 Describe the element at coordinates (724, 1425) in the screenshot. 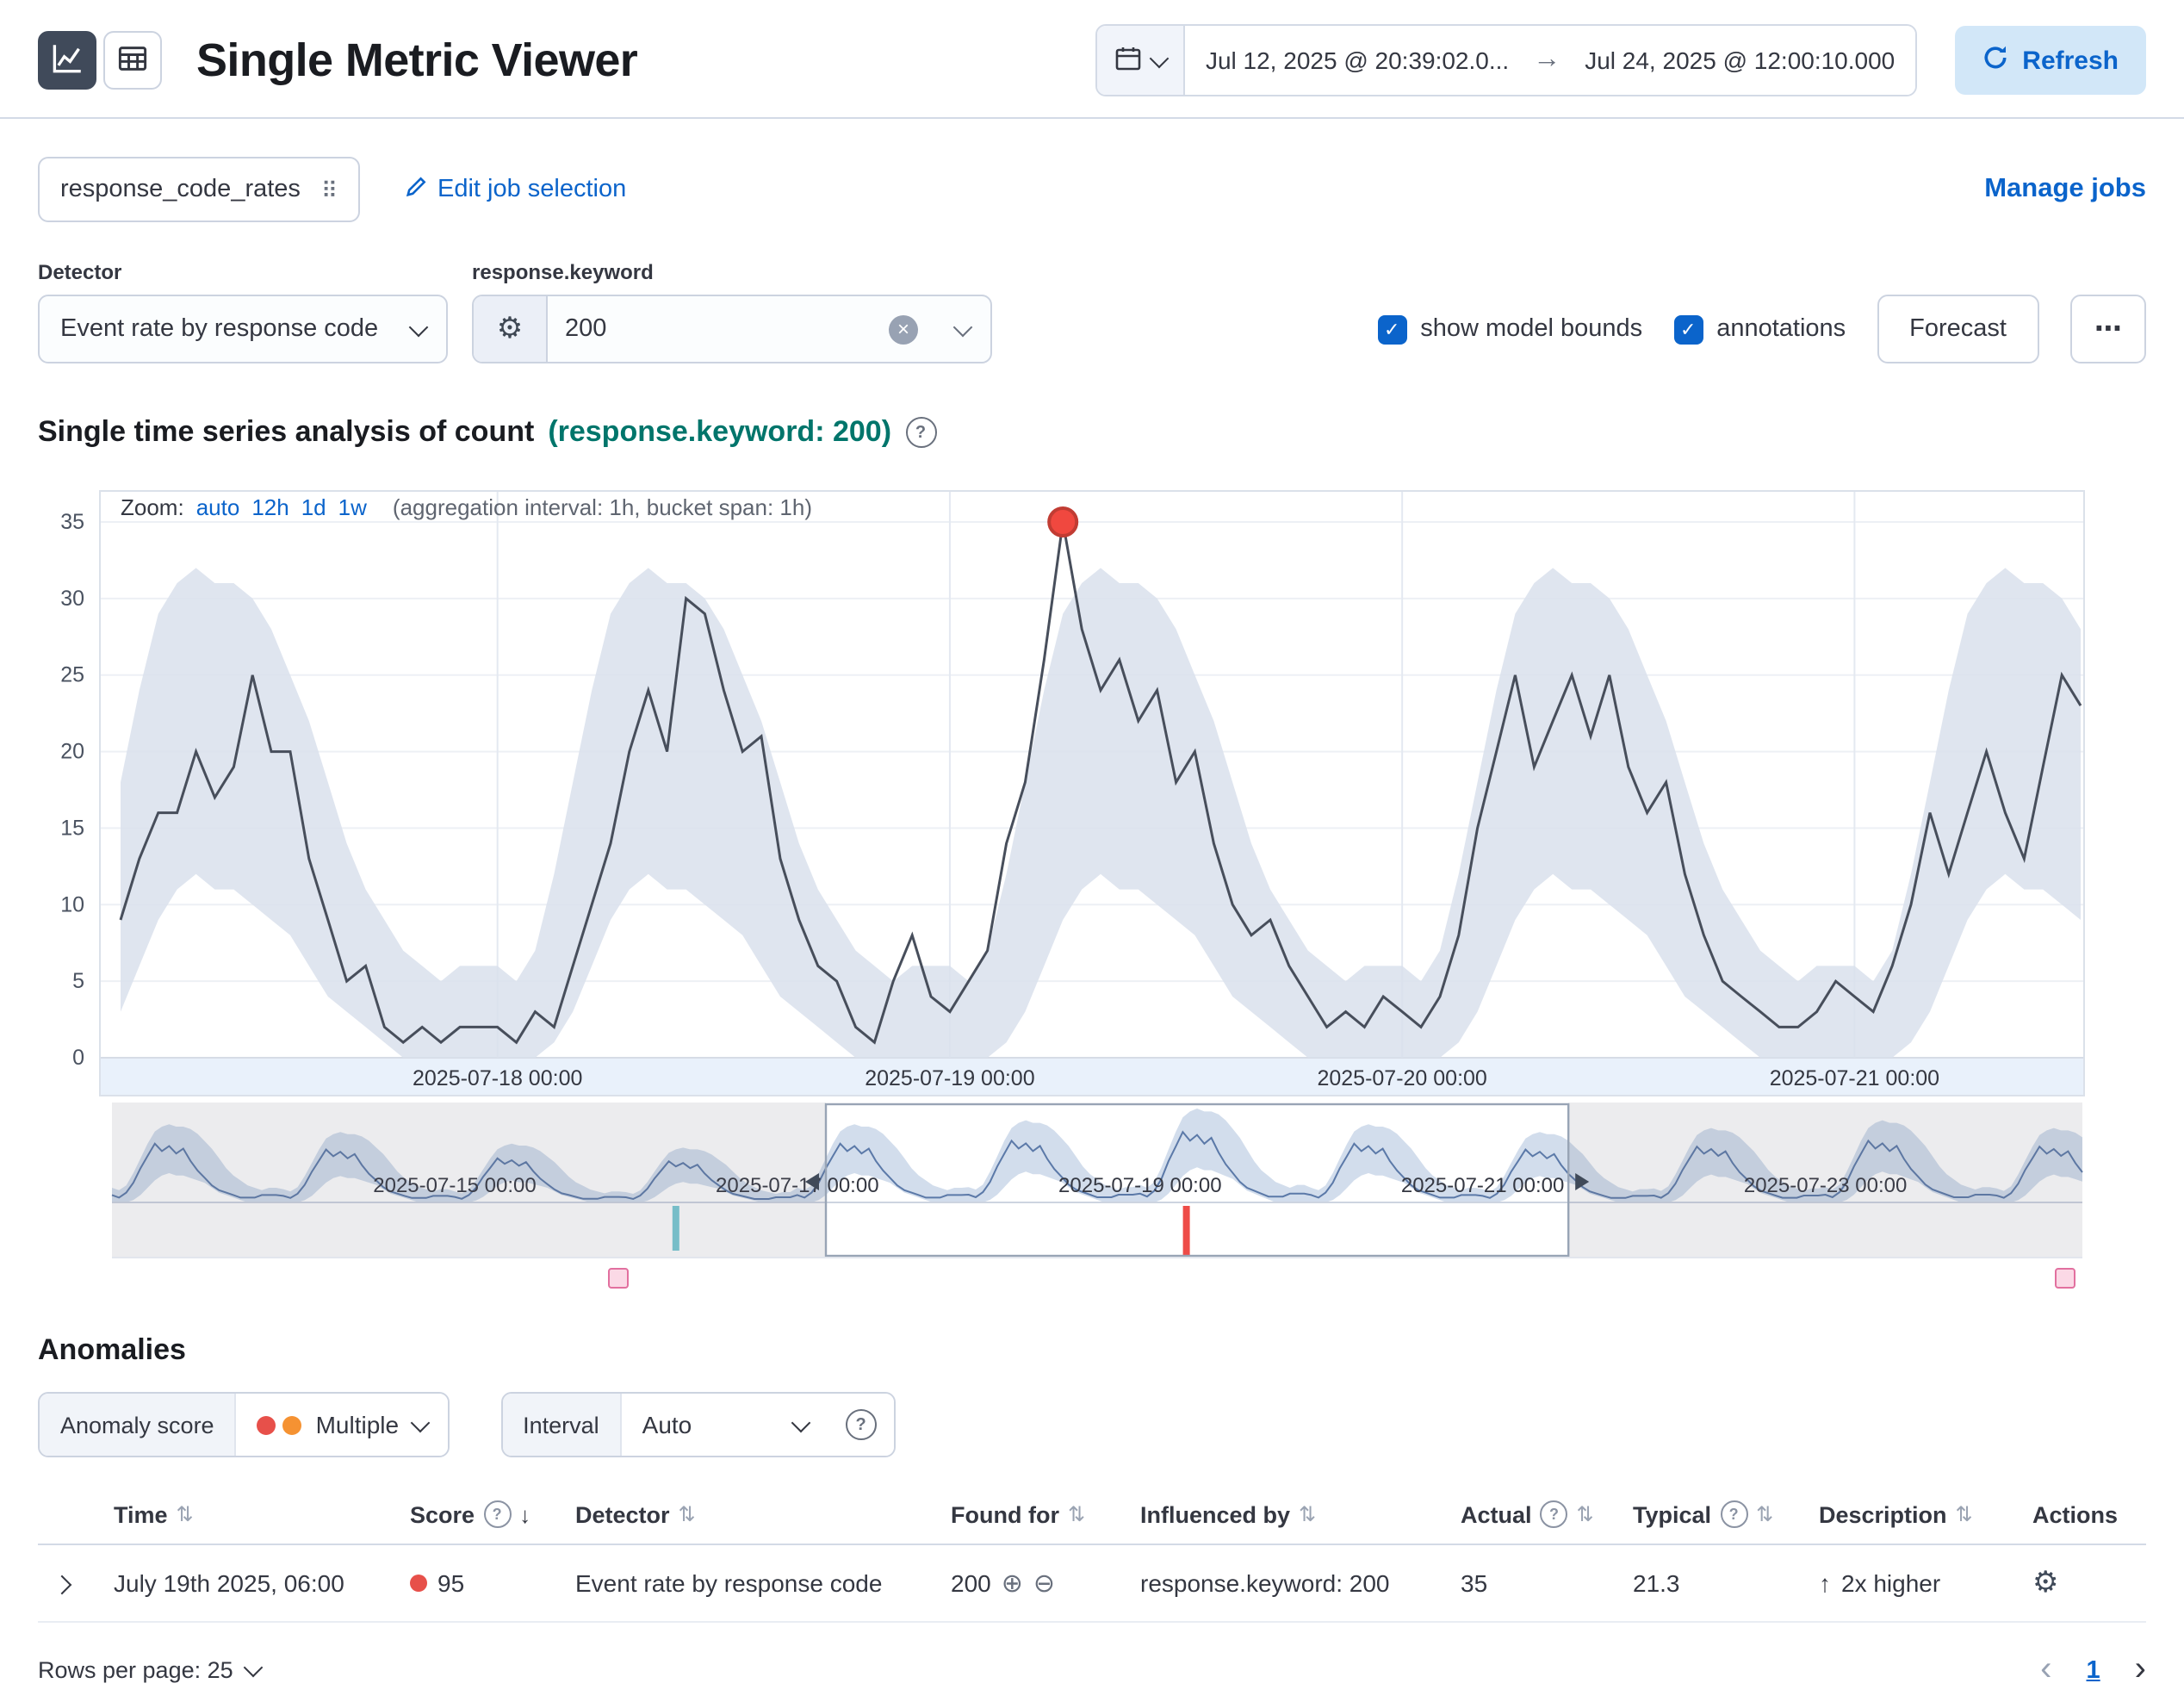

I see `interval-select: Auto` at that location.